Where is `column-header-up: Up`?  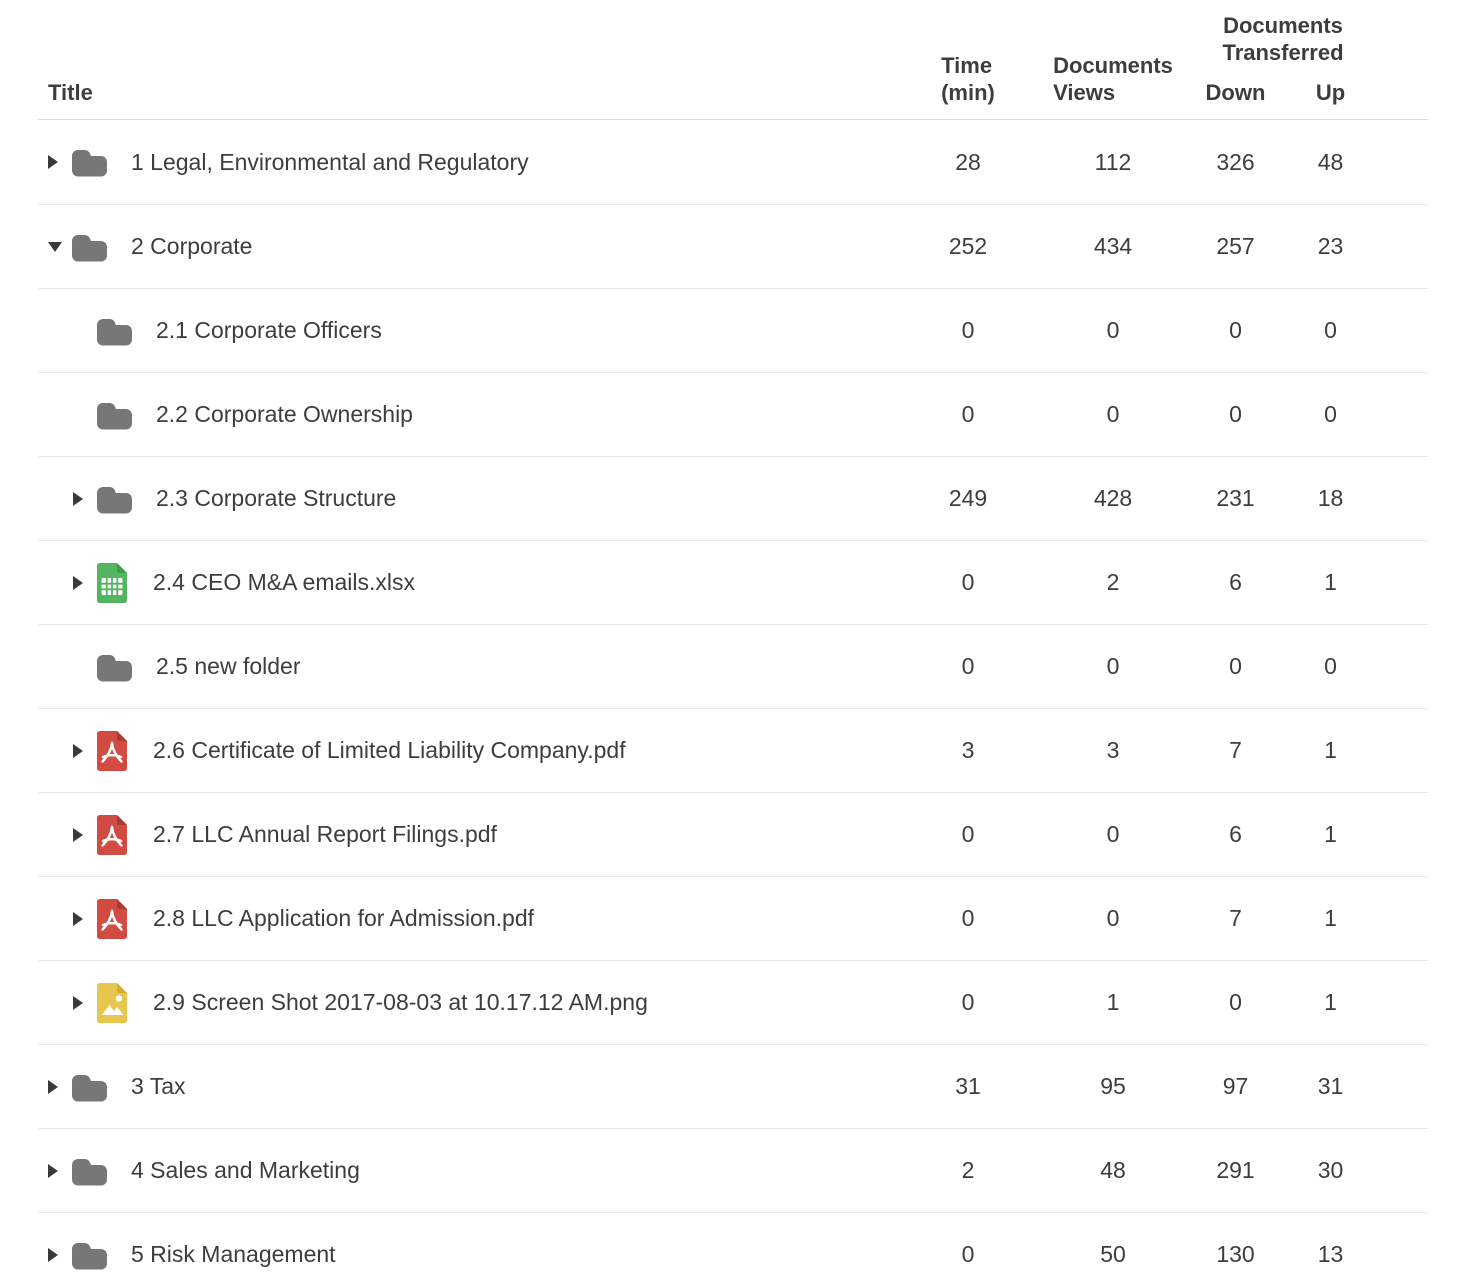
column-header-up: Up is located at coordinates (1330, 92).